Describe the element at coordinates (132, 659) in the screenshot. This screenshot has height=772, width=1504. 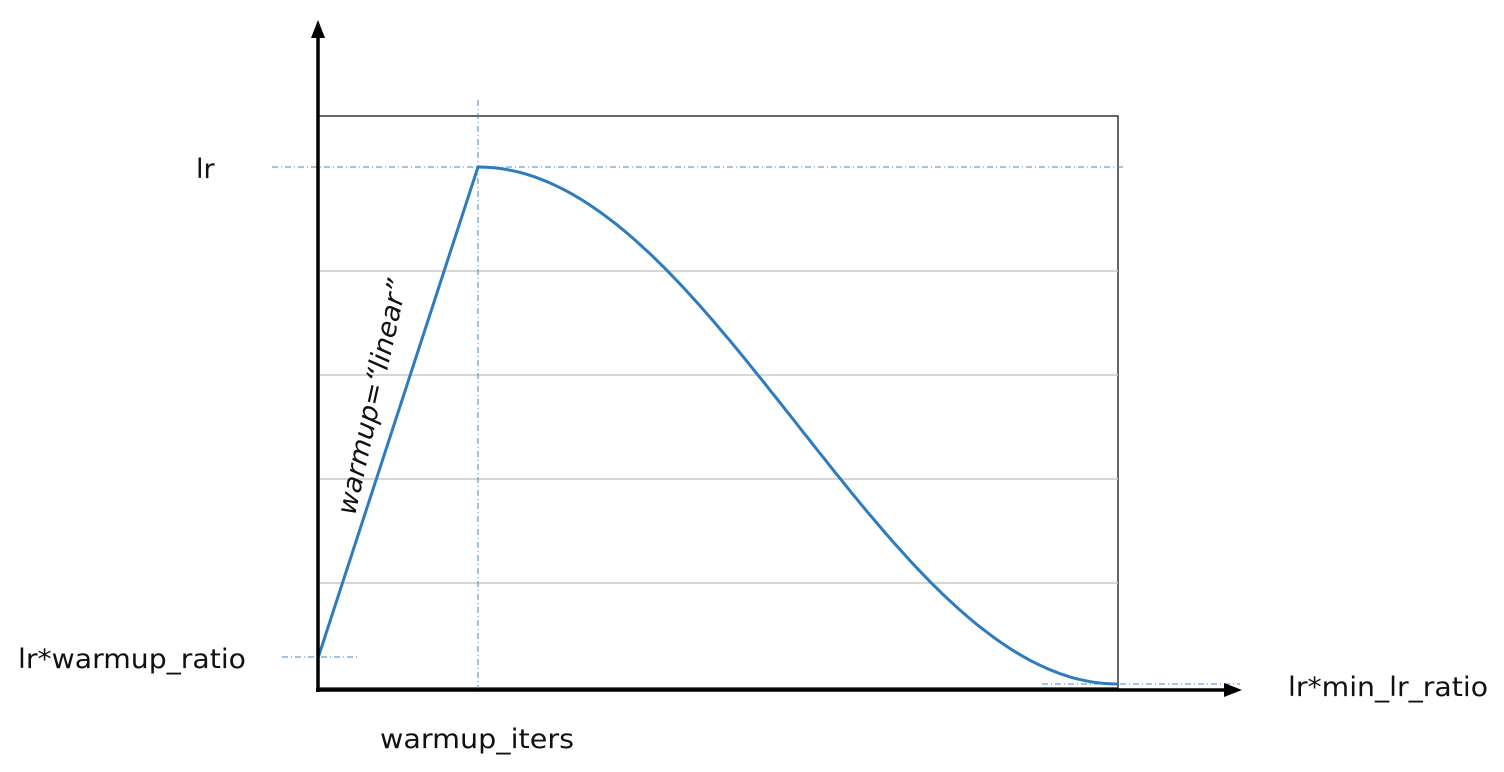
I see `y-tick-label-lr-warmup: lr*warmup_ratio` at that location.